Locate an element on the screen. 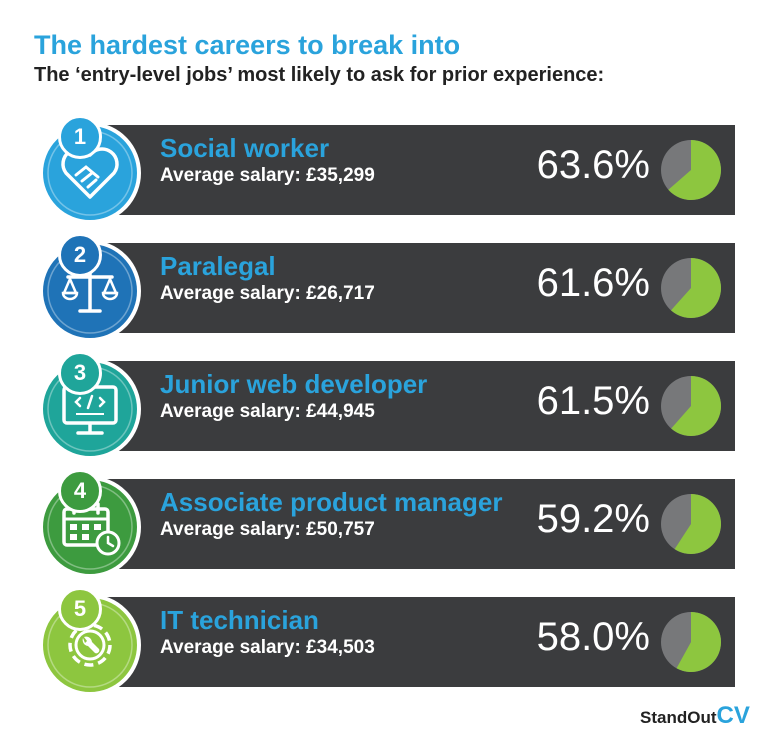  career-name: Associate product manager is located at coordinates (331, 502).